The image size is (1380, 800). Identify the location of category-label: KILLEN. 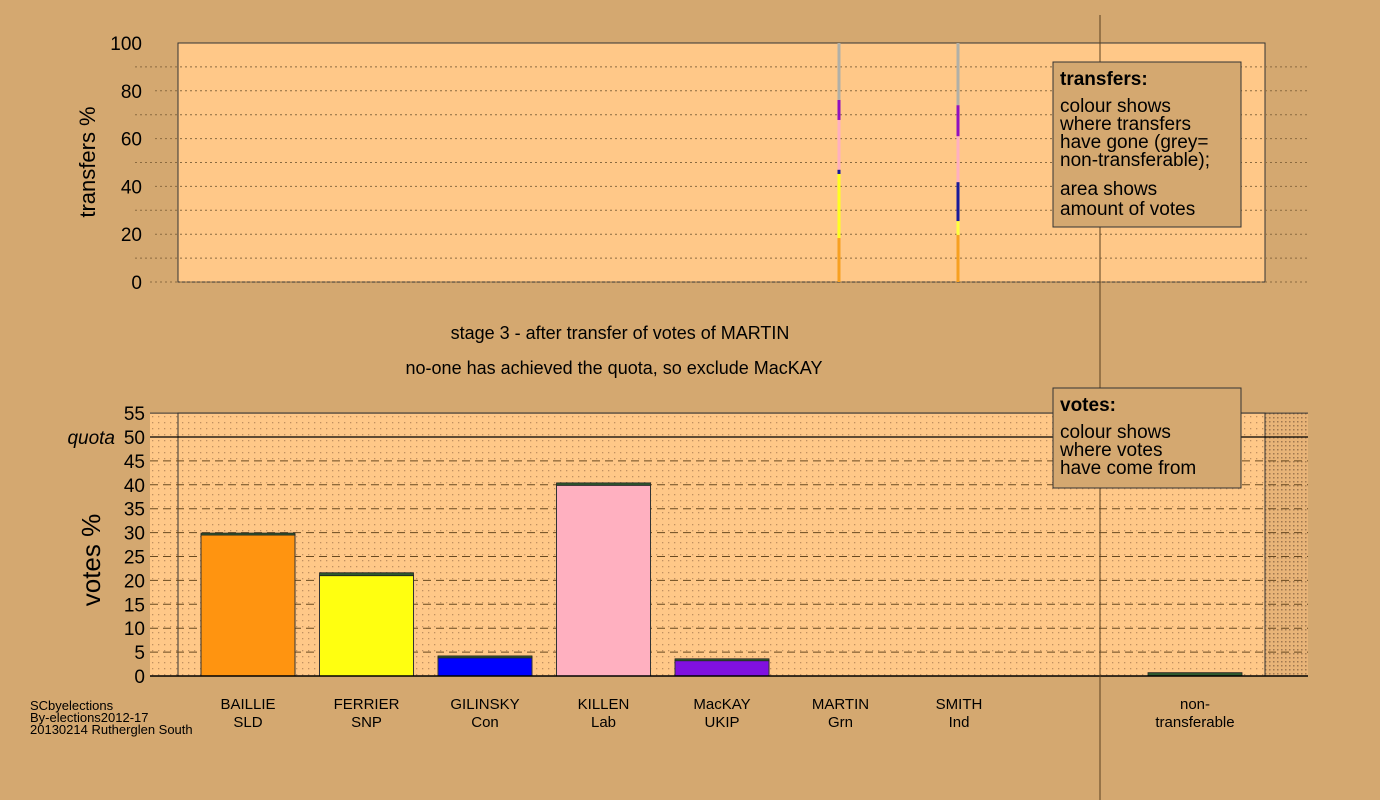
(604, 704).